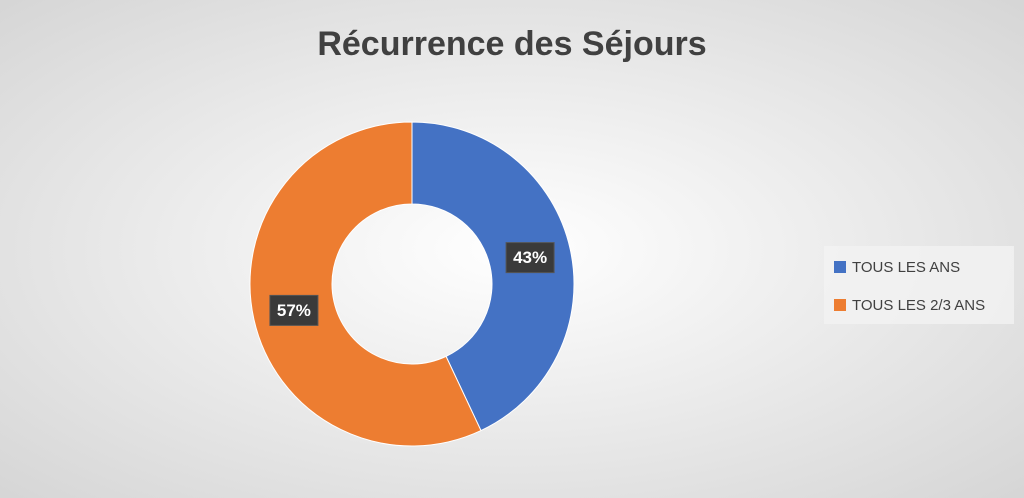 This screenshot has height=498, width=1024. Describe the element at coordinates (511, 44) in the screenshot. I see `chart-title: Récurrence des Séjours` at that location.